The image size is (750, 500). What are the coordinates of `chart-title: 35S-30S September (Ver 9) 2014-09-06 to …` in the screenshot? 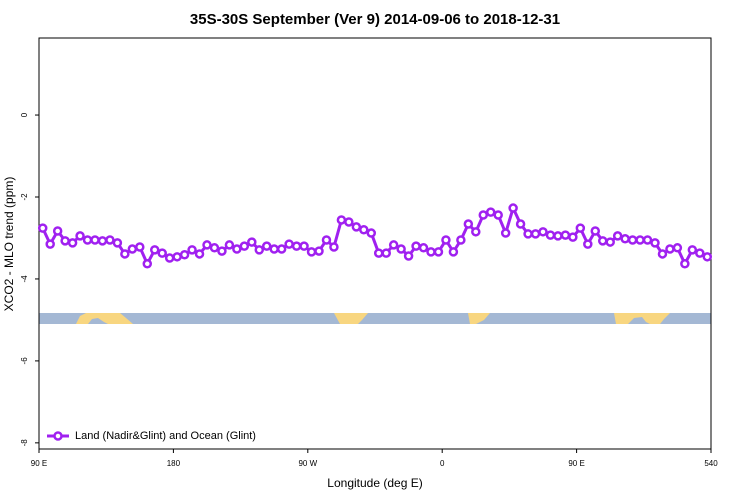 It's located at (375, 19).